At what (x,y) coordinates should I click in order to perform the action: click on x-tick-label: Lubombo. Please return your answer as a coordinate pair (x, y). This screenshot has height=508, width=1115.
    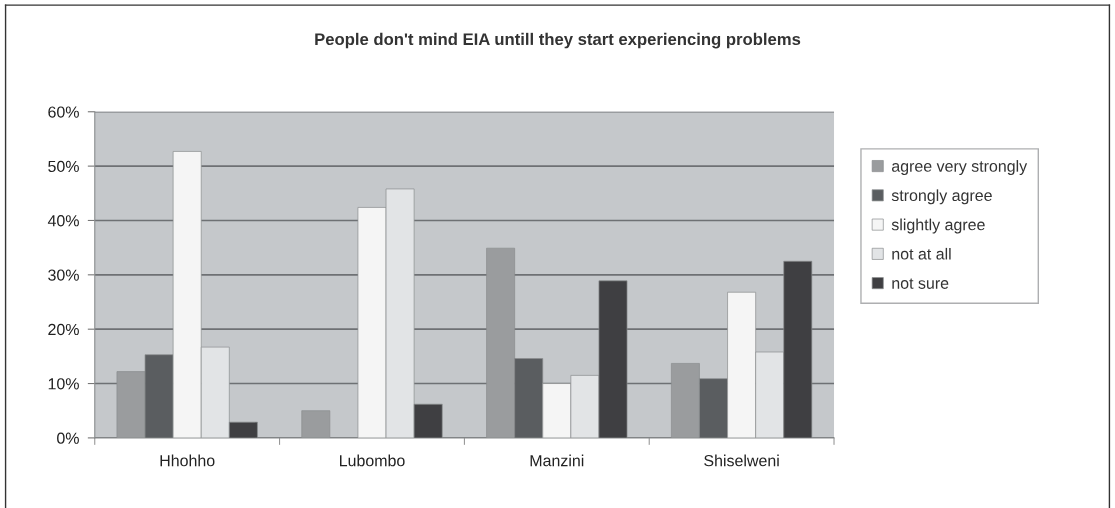
    Looking at the image, I should click on (372, 460).